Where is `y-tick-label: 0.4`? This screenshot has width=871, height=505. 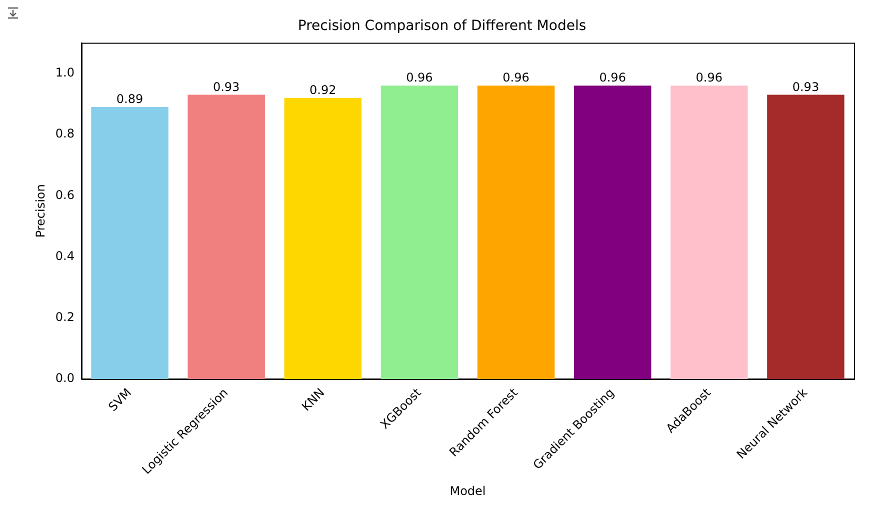
y-tick-label: 0.4 is located at coordinates (64, 255).